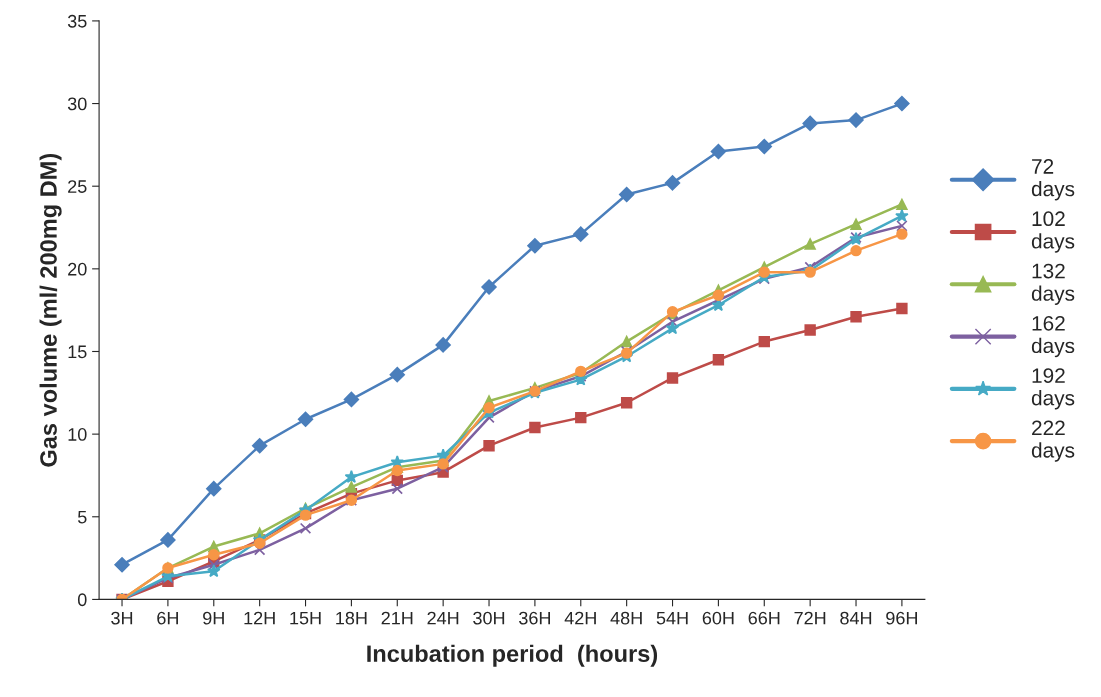 The image size is (1101, 697). What do you see at coordinates (534, 618) in the screenshot?
I see `x-tick-label: 36H` at bounding box center [534, 618].